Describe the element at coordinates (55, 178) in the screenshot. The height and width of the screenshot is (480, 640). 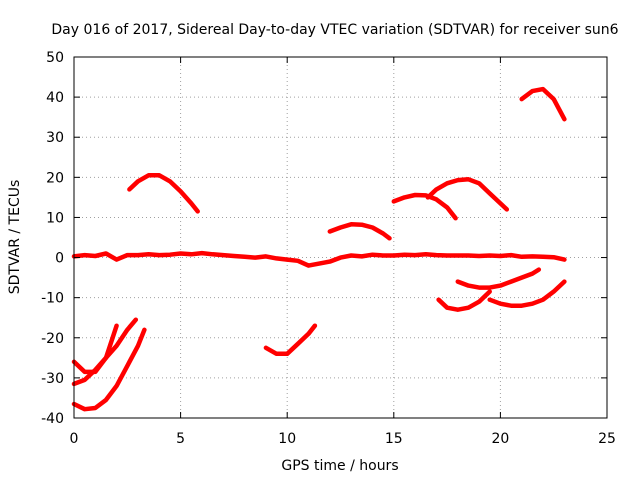
I see `y-tick-label: 20` at that location.